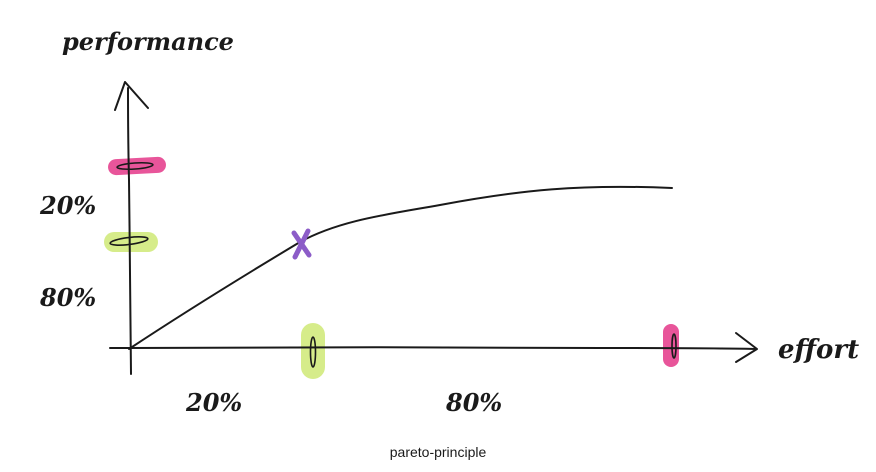 This screenshot has width=876, height=472. I want to click on y-pink-highlight, so click(137, 166).